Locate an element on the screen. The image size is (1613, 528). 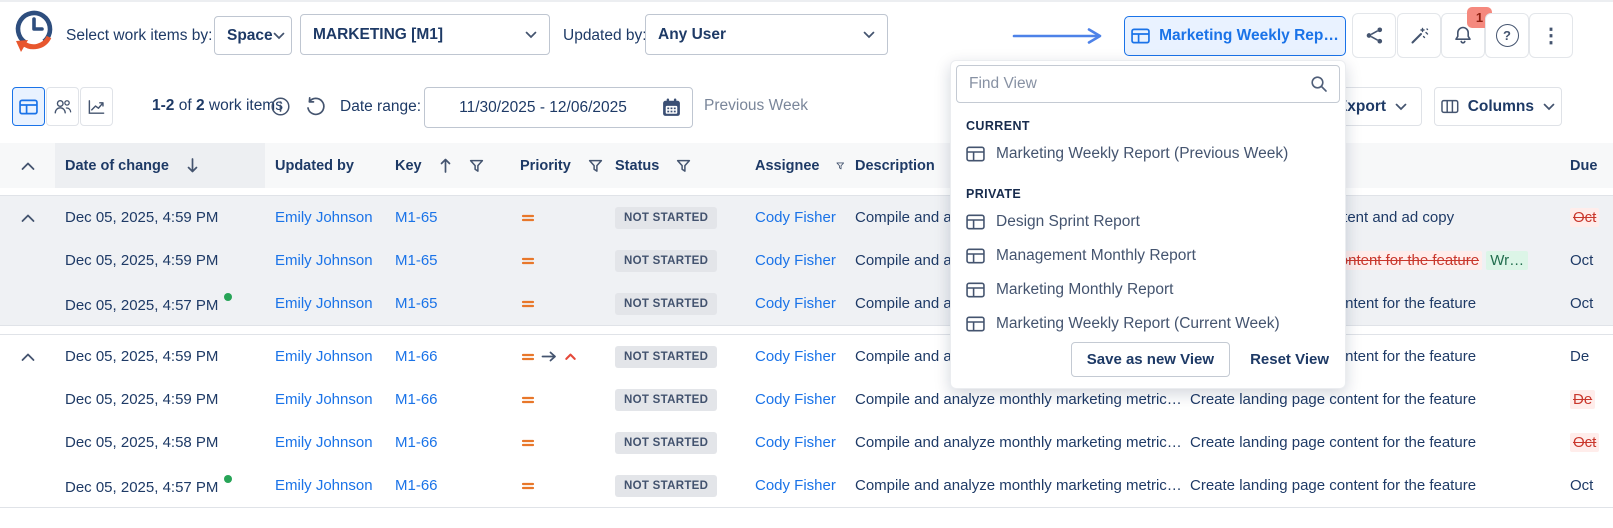
help-button: ? is located at coordinates (1507, 35).